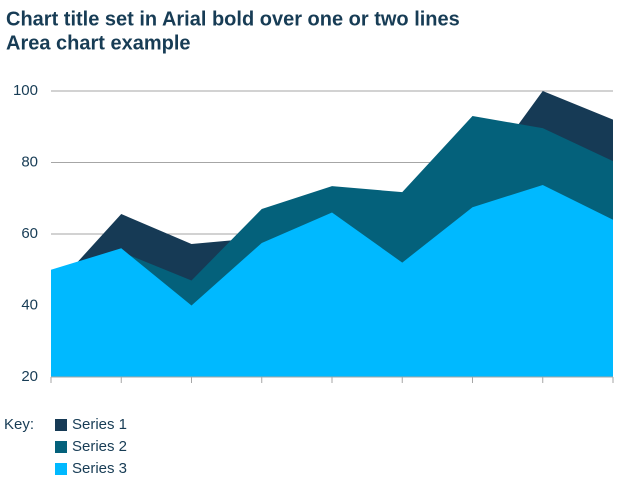  Describe the element at coordinates (29, 161) in the screenshot. I see `y-tick-label: 80` at that location.